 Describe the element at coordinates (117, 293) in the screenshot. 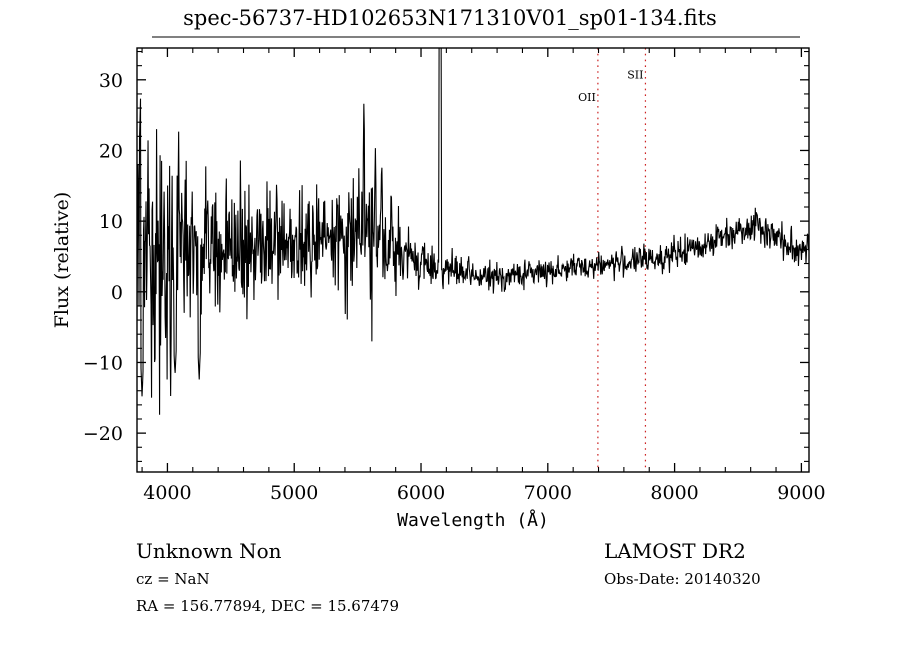

I see `y-tick-label: 0` at that location.